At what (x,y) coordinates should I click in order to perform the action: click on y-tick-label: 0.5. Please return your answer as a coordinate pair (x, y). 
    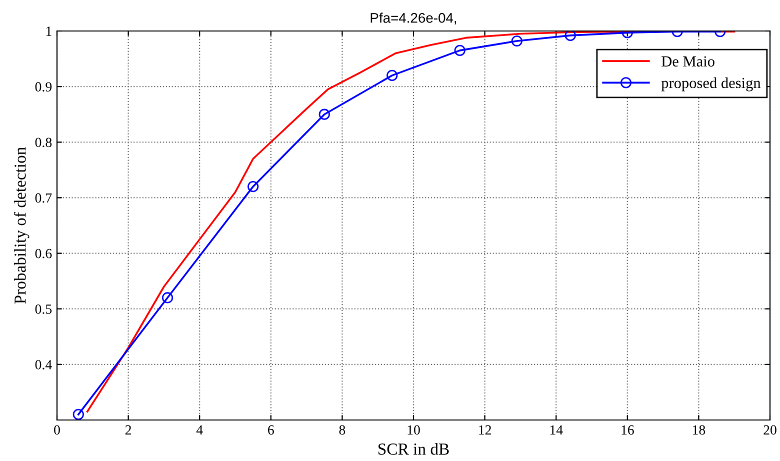
    Looking at the image, I should click on (43, 309).